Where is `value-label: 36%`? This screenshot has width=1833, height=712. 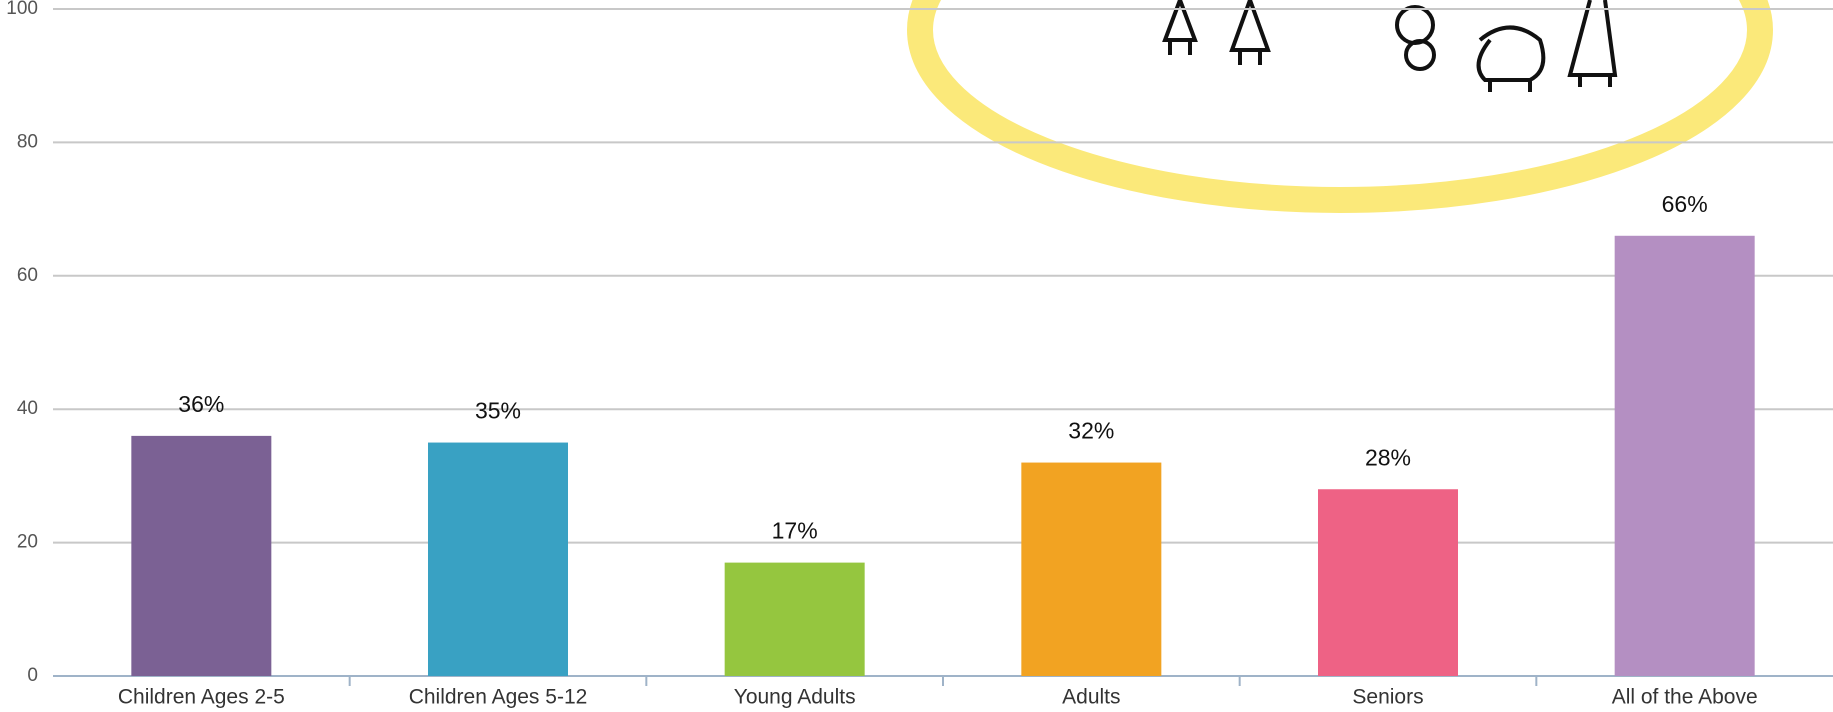 value-label: 36% is located at coordinates (201, 404).